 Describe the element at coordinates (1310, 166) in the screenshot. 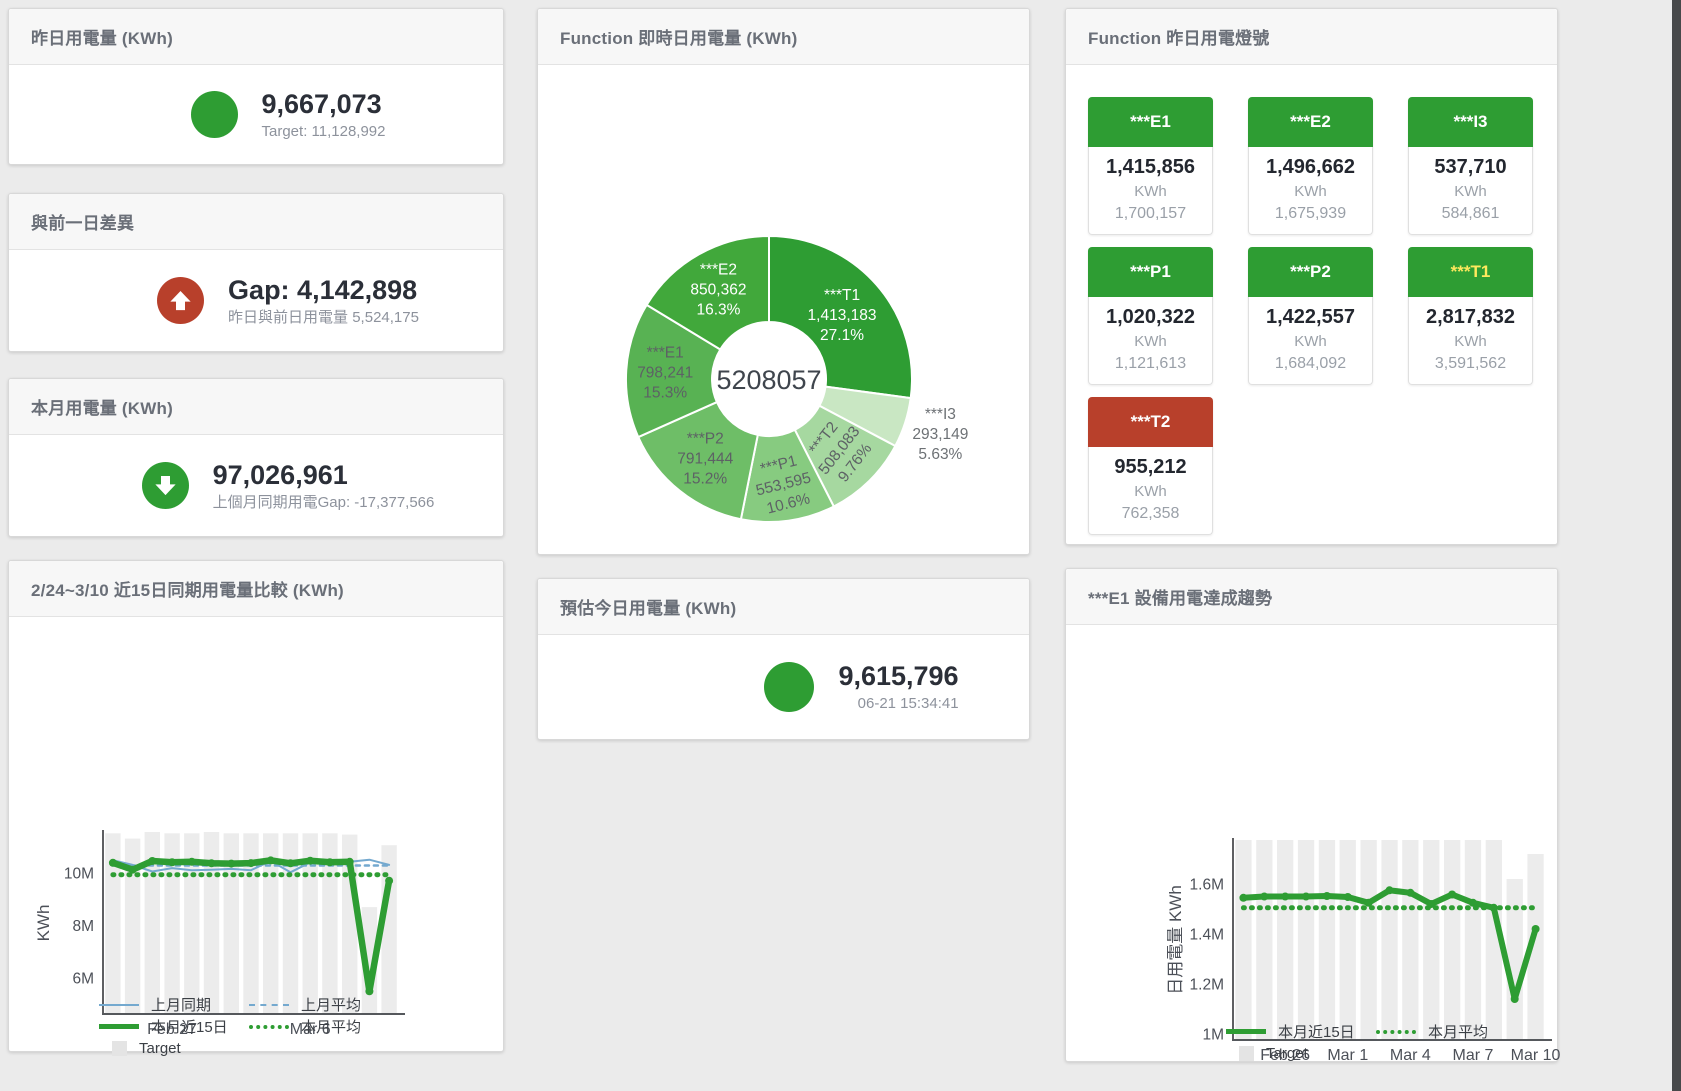

I see `tile-e2: ***E2 1,496,662 KWh 1,675,939` at that location.